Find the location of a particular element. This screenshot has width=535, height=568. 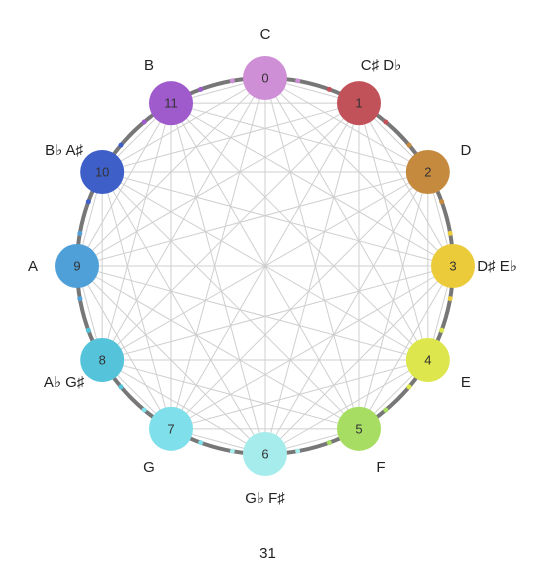

pitch-node-number: 5 is located at coordinates (358, 428).